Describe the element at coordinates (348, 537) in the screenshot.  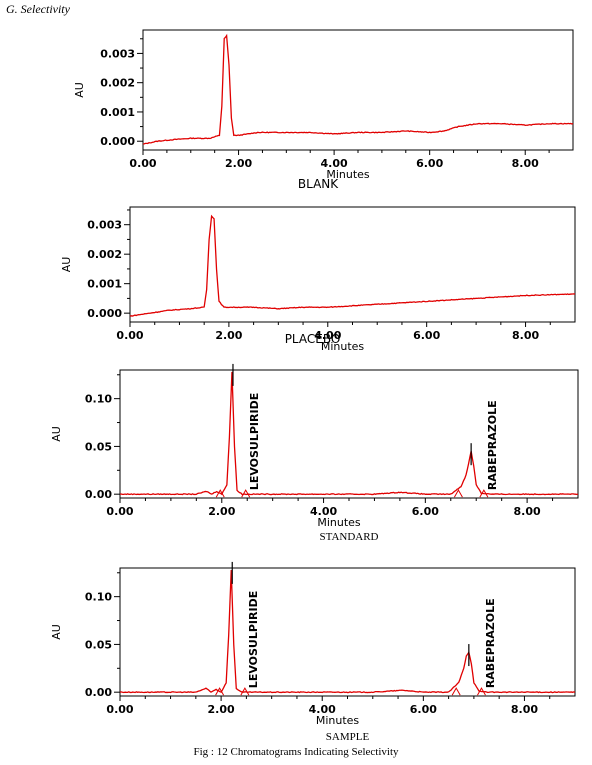
I see `chromatogram-name: STANDARD` at that location.